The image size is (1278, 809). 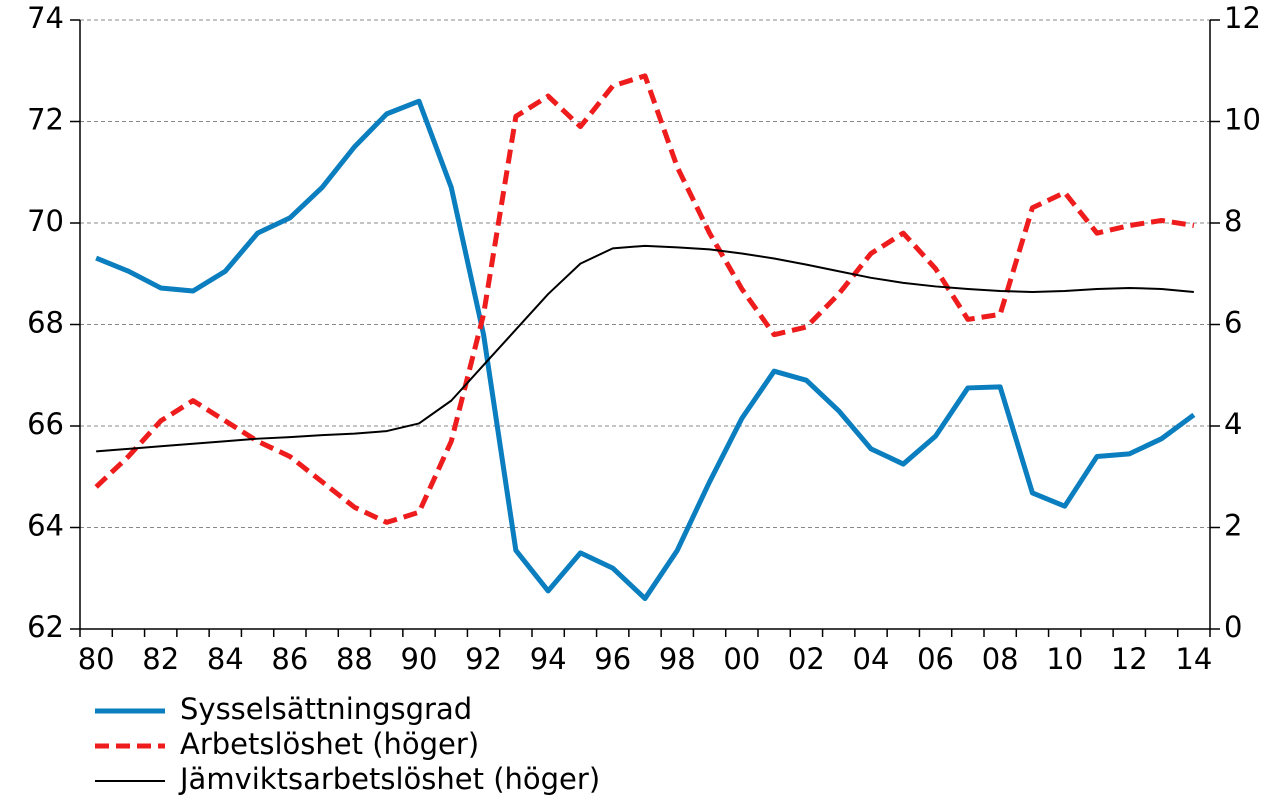 I want to click on x-tick-label: 04, so click(x=871, y=659).